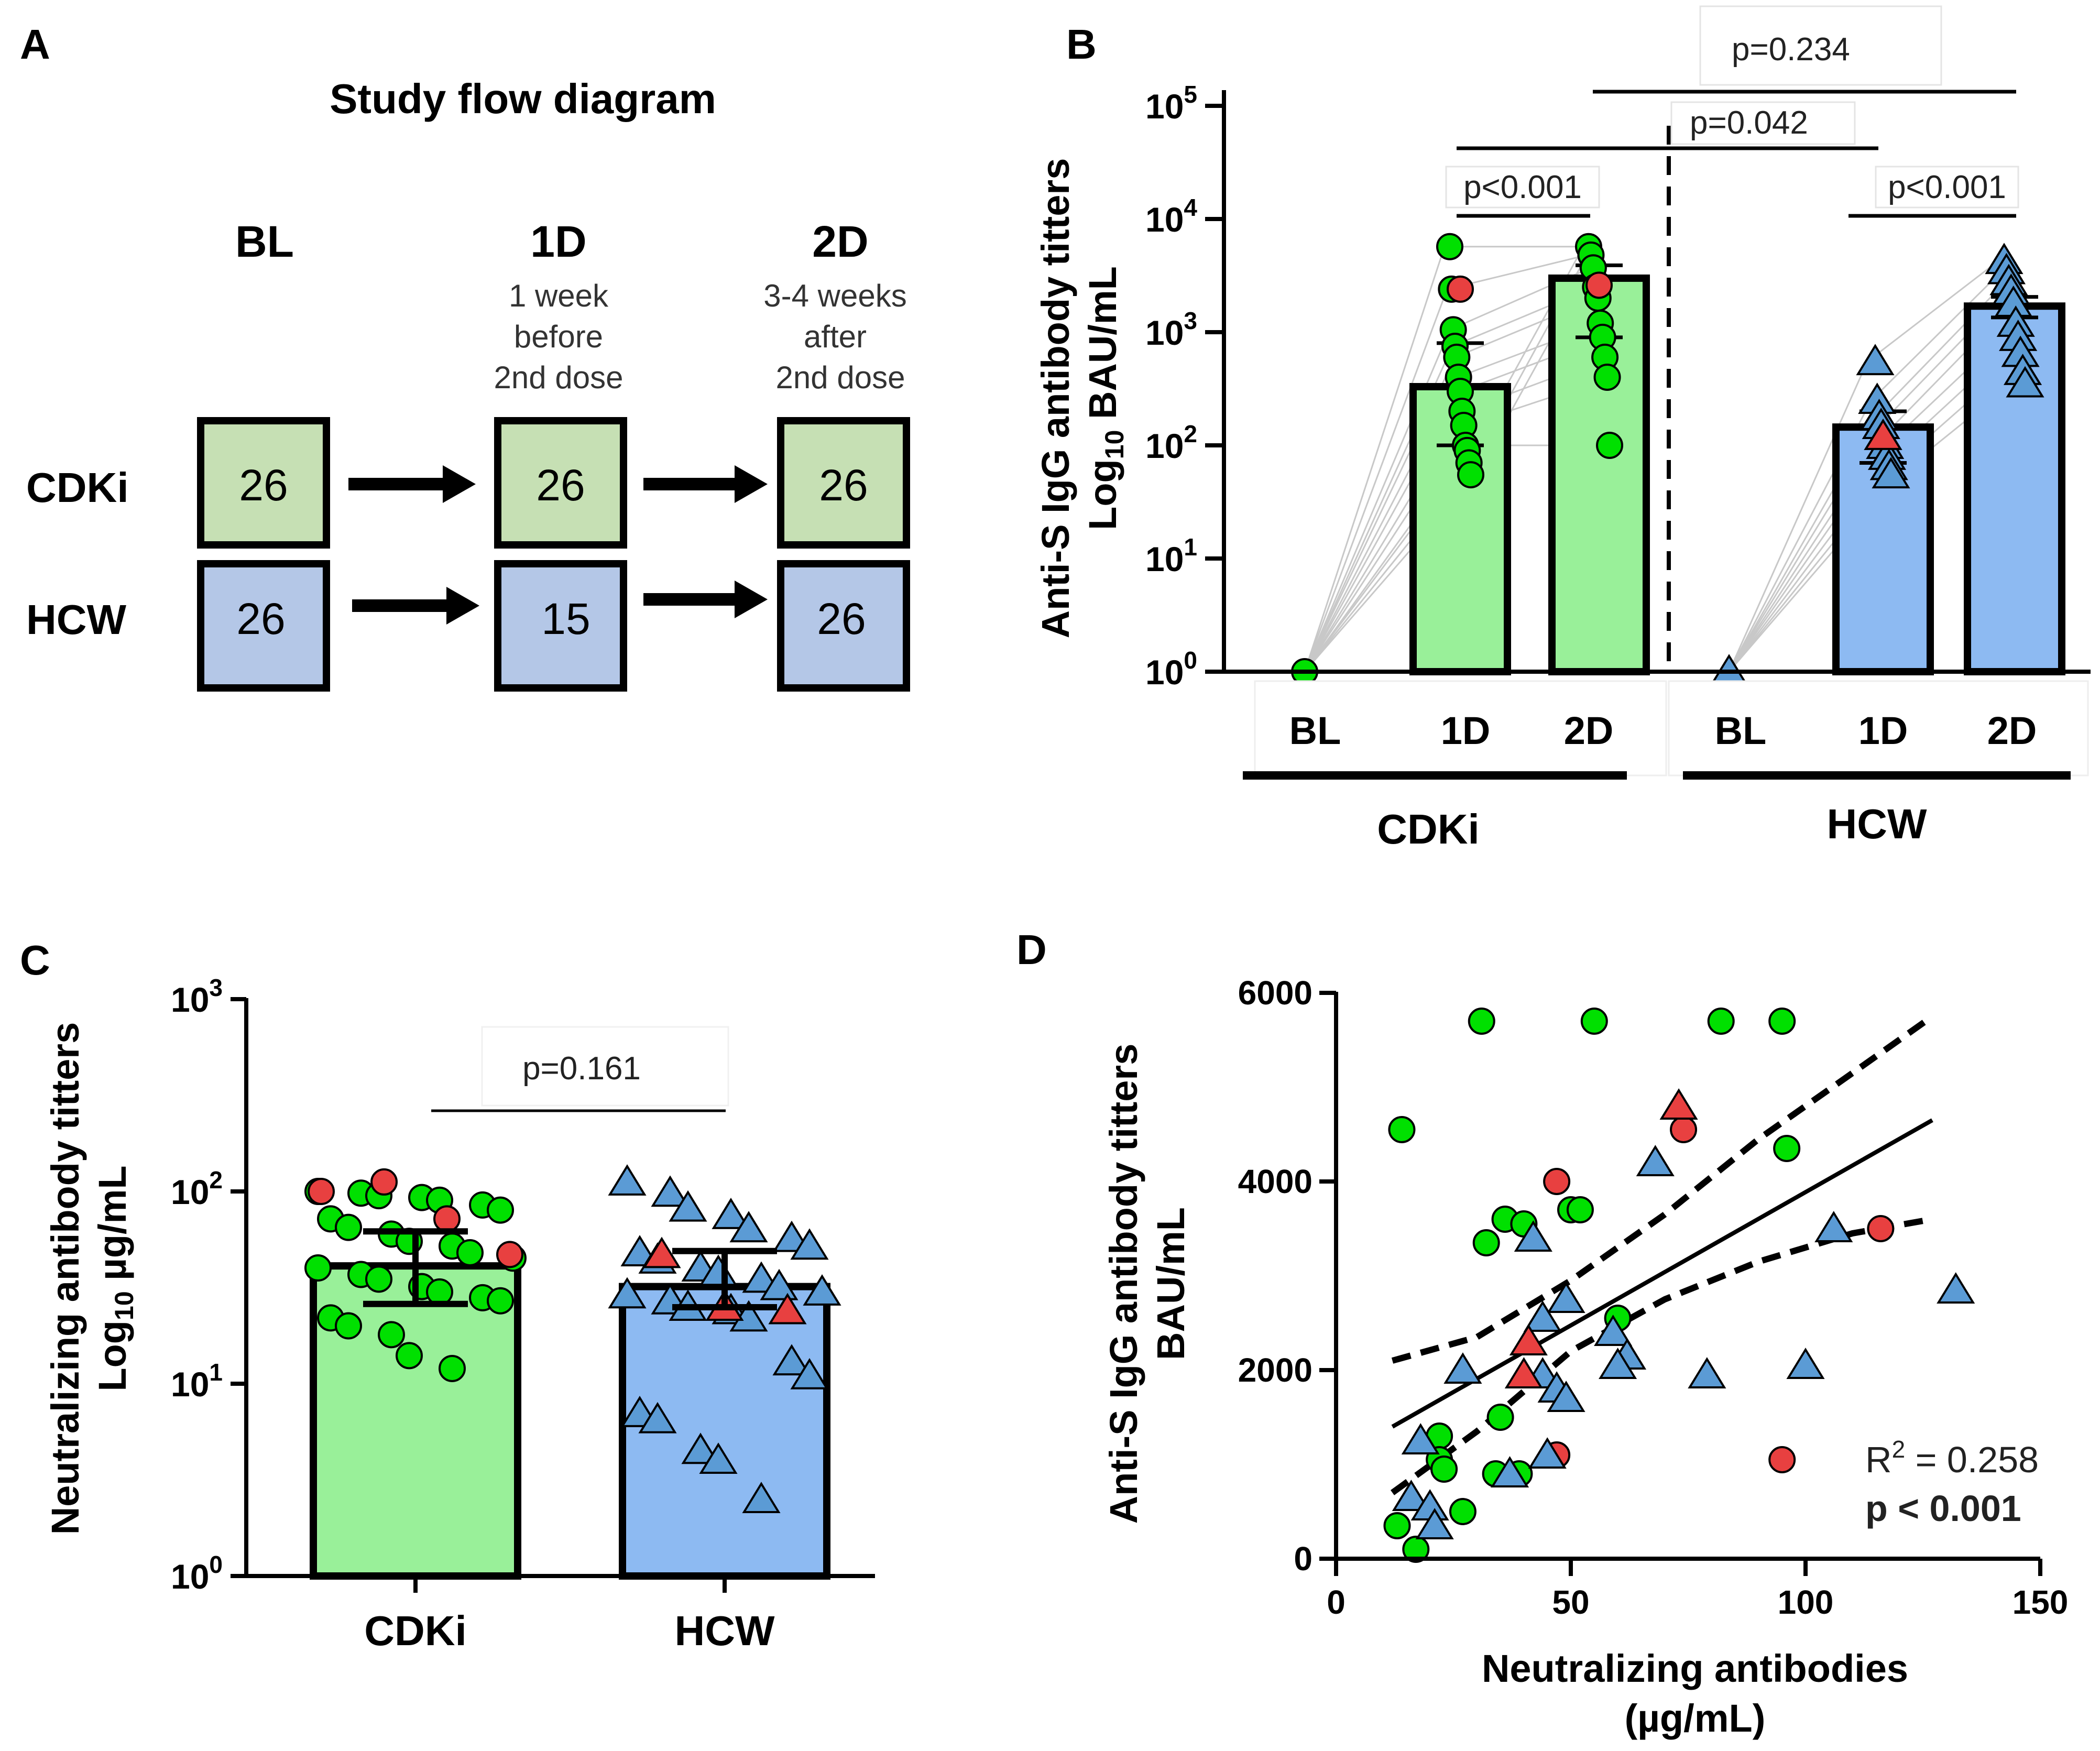  What do you see at coordinates (1883, 730) in the screenshot?
I see `b-xtick-label: 1D` at bounding box center [1883, 730].